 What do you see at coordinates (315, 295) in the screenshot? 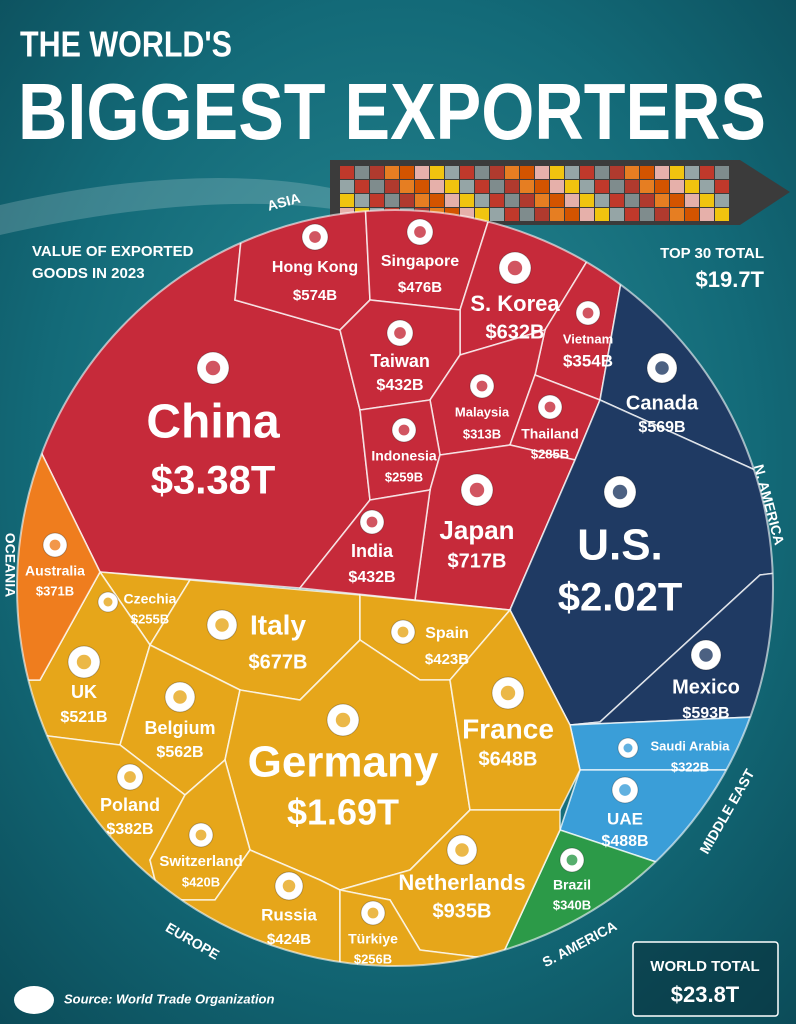
I see `country-value: $574B` at bounding box center [315, 295].